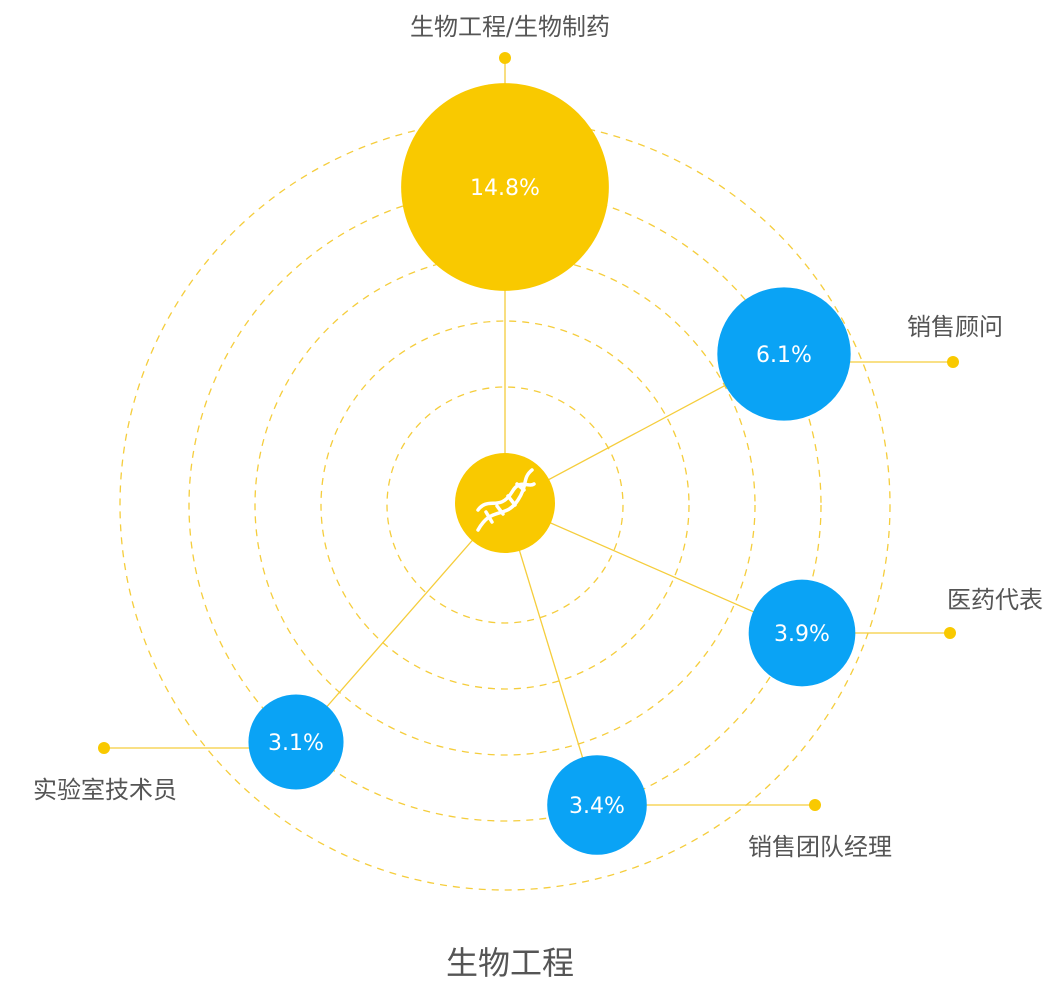 Image resolution: width=1062 pixels, height=987 pixels. I want to click on value-label: 3.4%, so click(597, 806).